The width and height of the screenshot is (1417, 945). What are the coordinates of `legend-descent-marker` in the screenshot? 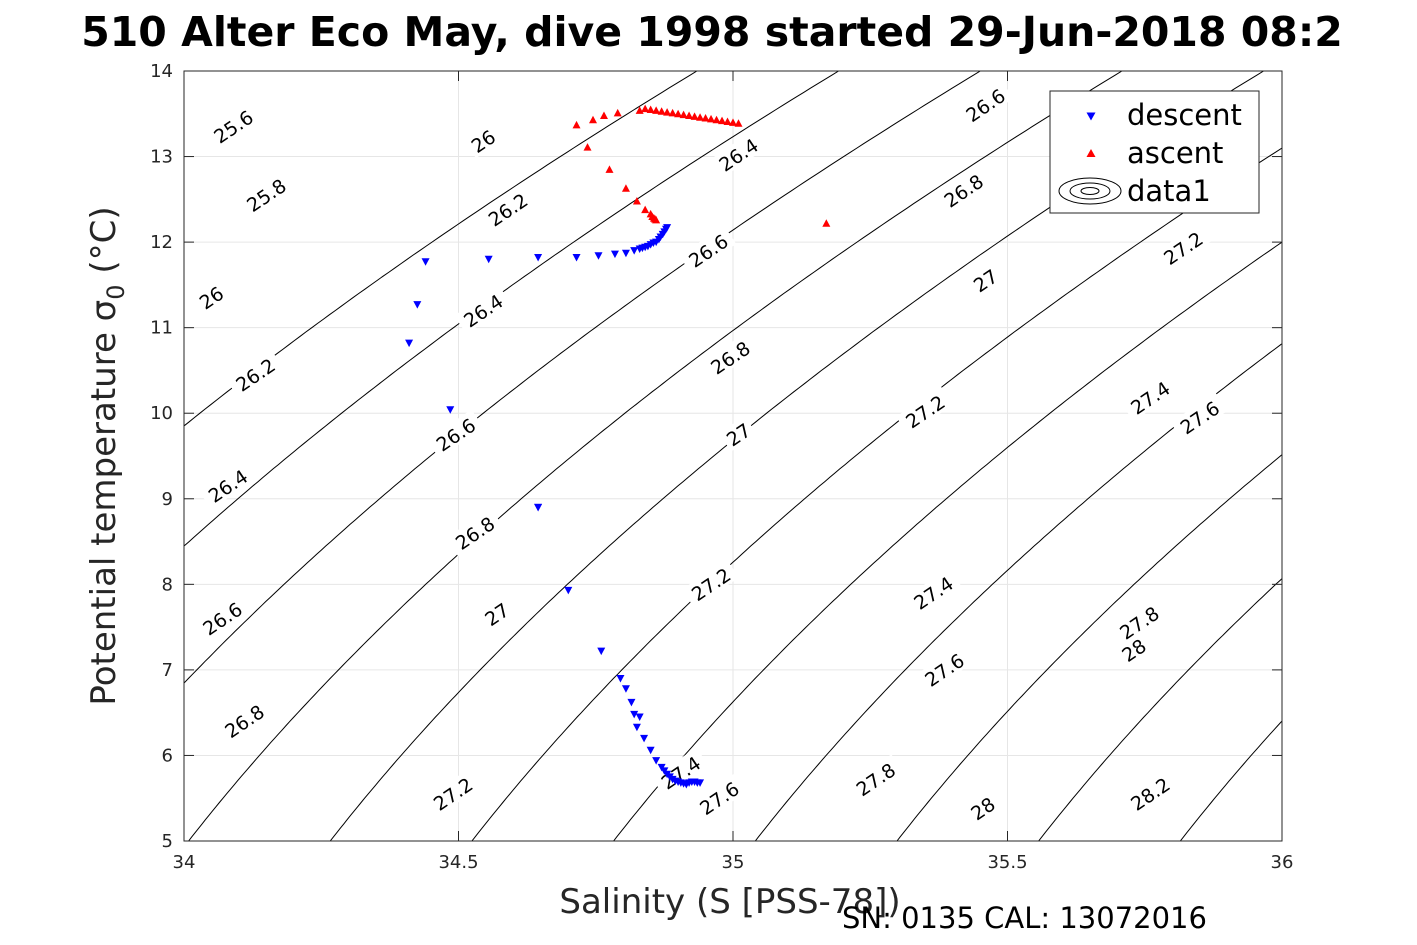 It's located at (1091, 116).